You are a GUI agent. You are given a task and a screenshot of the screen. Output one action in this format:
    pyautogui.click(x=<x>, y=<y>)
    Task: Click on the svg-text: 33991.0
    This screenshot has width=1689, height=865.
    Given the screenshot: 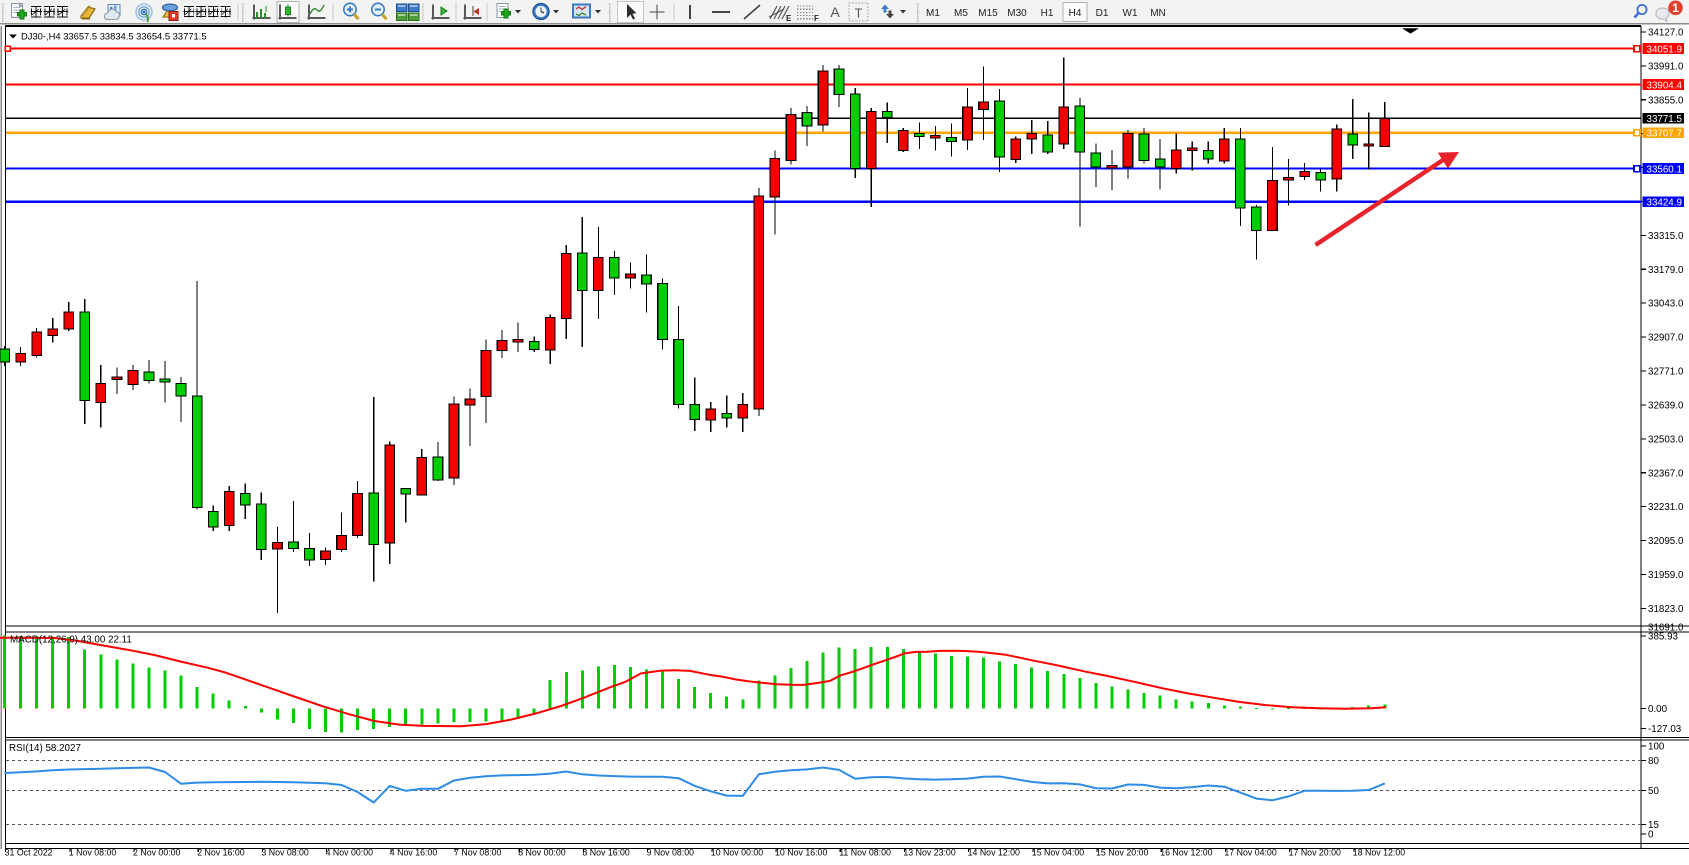 What is the action you would take?
    pyautogui.click(x=1666, y=66)
    